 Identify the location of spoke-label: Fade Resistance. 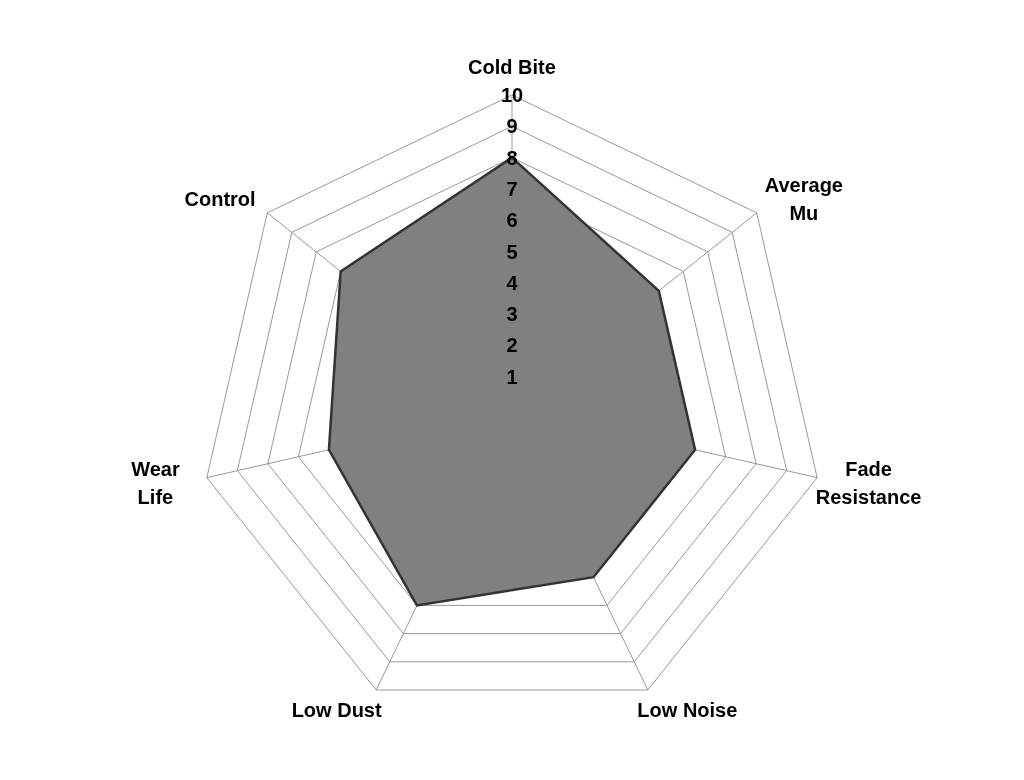
(868, 482).